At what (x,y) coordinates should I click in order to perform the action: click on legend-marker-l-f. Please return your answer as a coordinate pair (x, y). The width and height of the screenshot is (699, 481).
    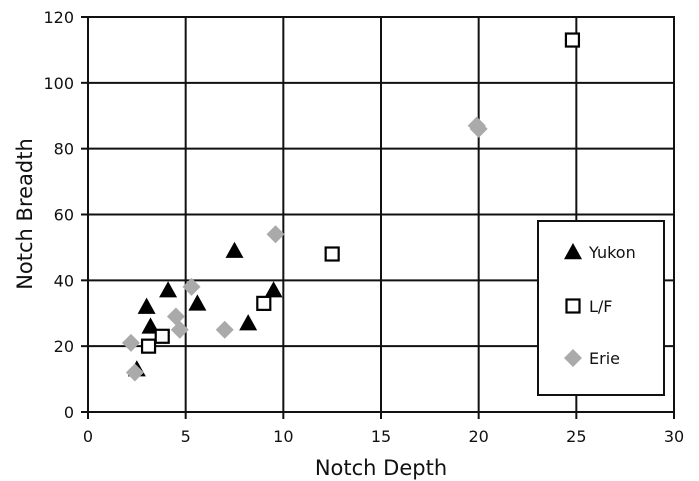
    Looking at the image, I should click on (573, 306).